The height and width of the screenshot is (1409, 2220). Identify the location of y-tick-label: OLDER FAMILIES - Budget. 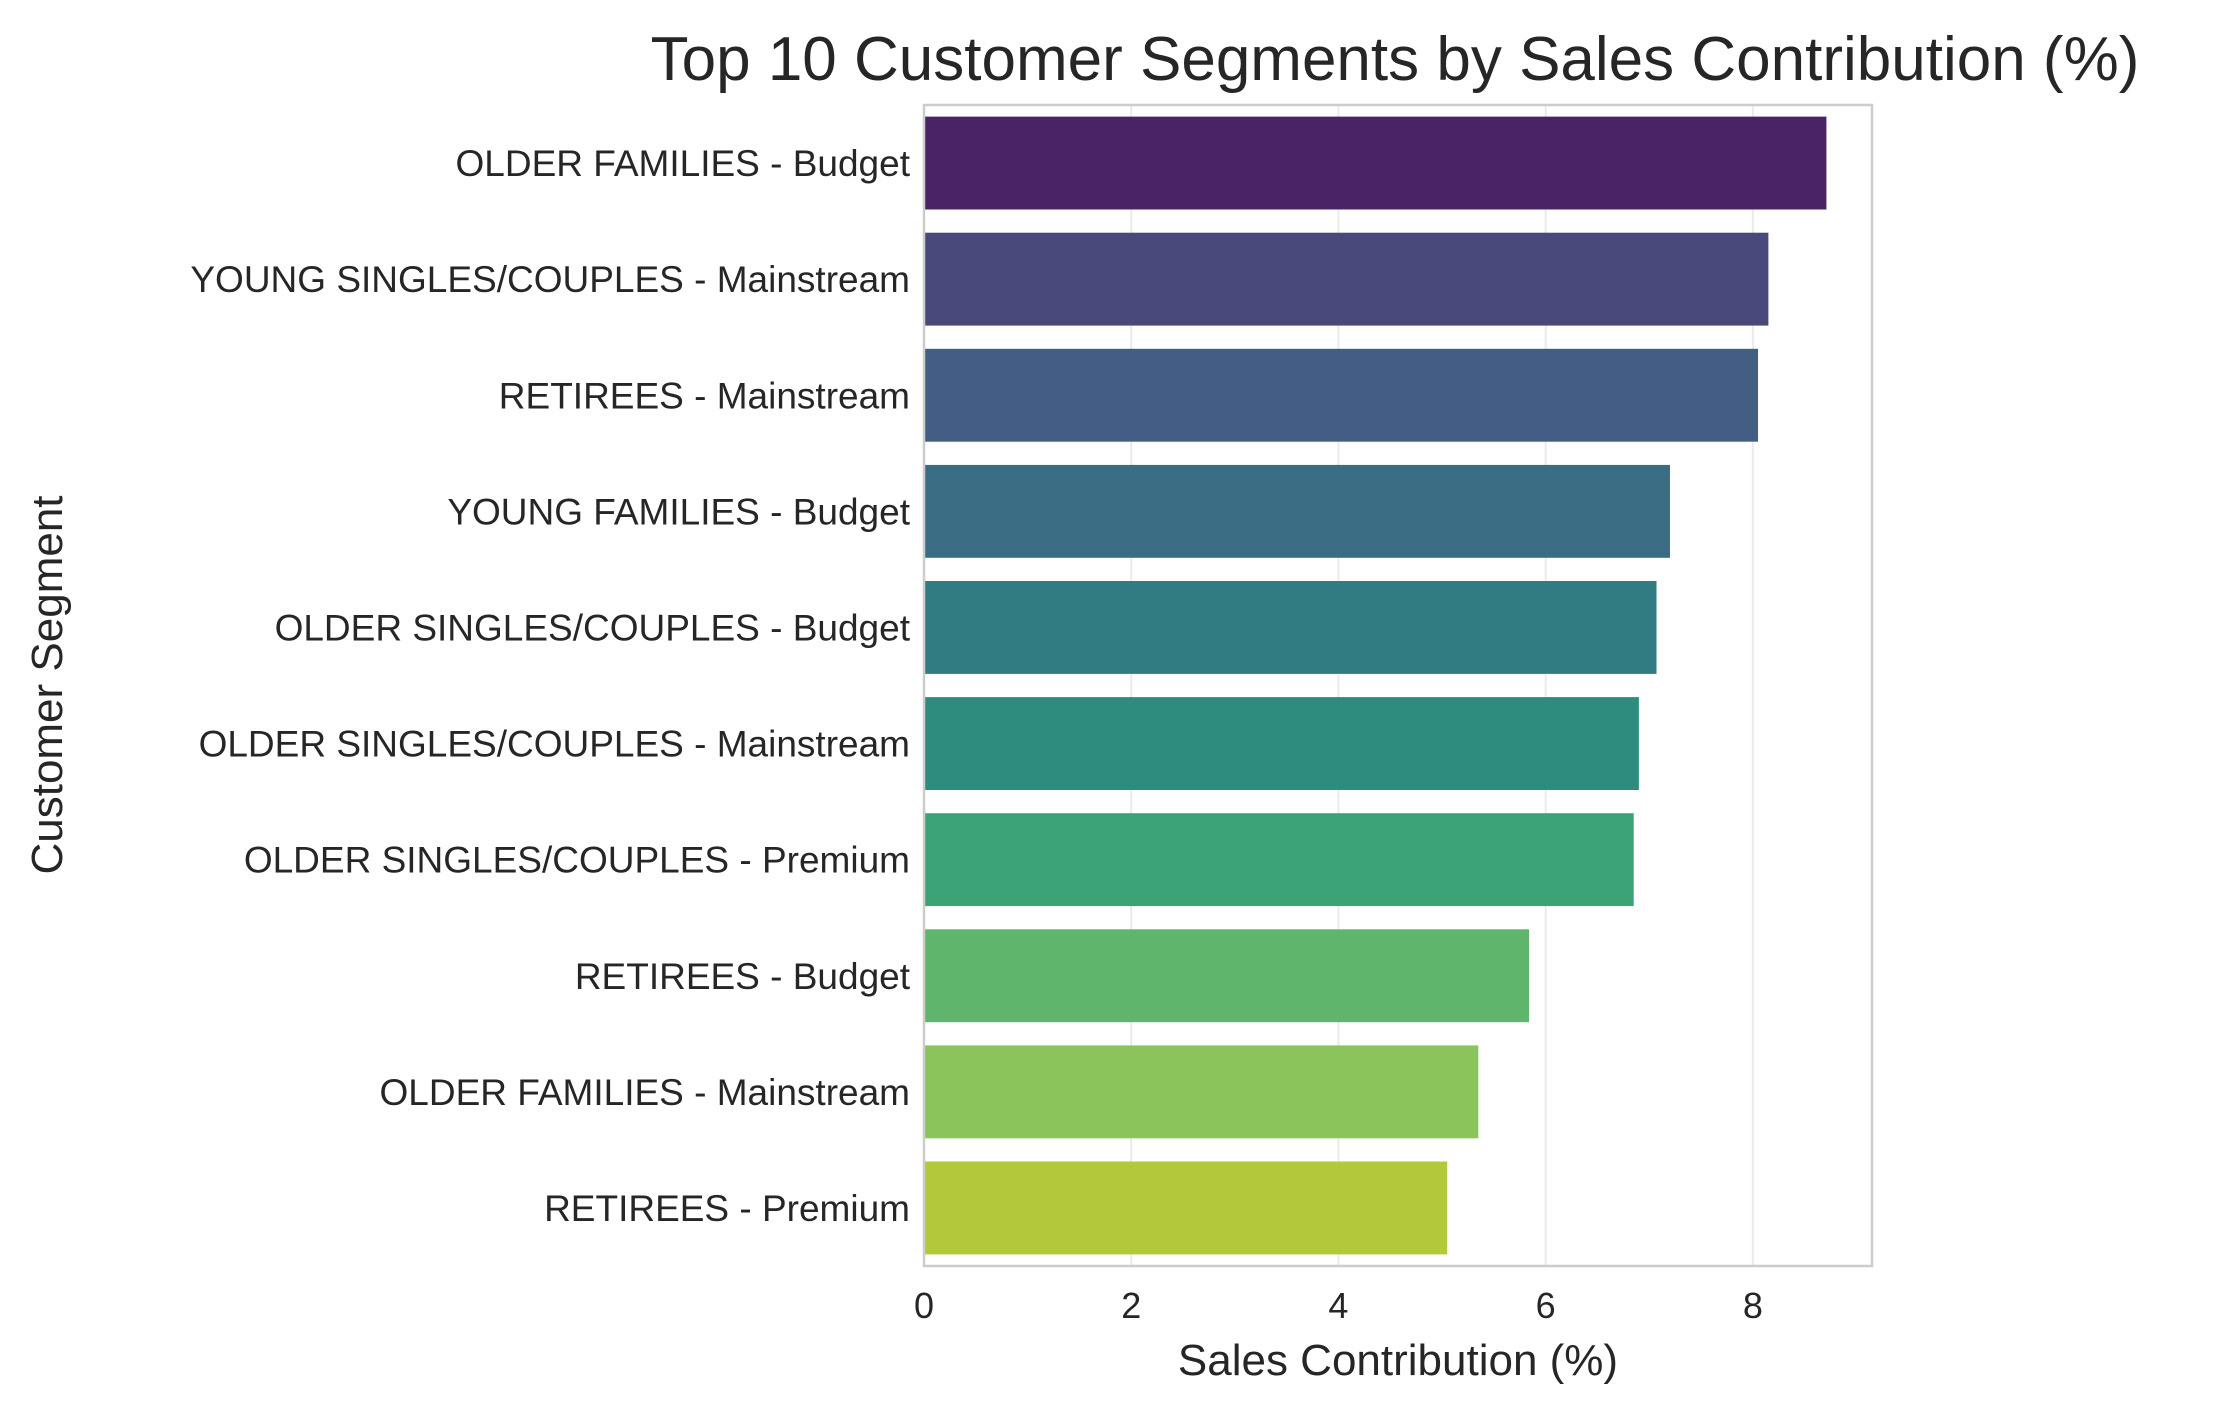
(683, 163).